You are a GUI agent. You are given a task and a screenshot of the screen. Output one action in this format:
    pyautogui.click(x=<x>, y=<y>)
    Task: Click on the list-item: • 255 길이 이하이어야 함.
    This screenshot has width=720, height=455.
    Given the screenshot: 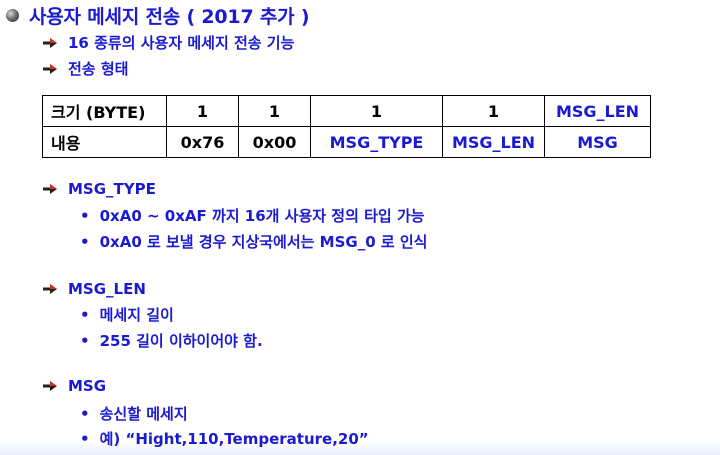 What is the action you would take?
    pyautogui.click(x=171, y=341)
    